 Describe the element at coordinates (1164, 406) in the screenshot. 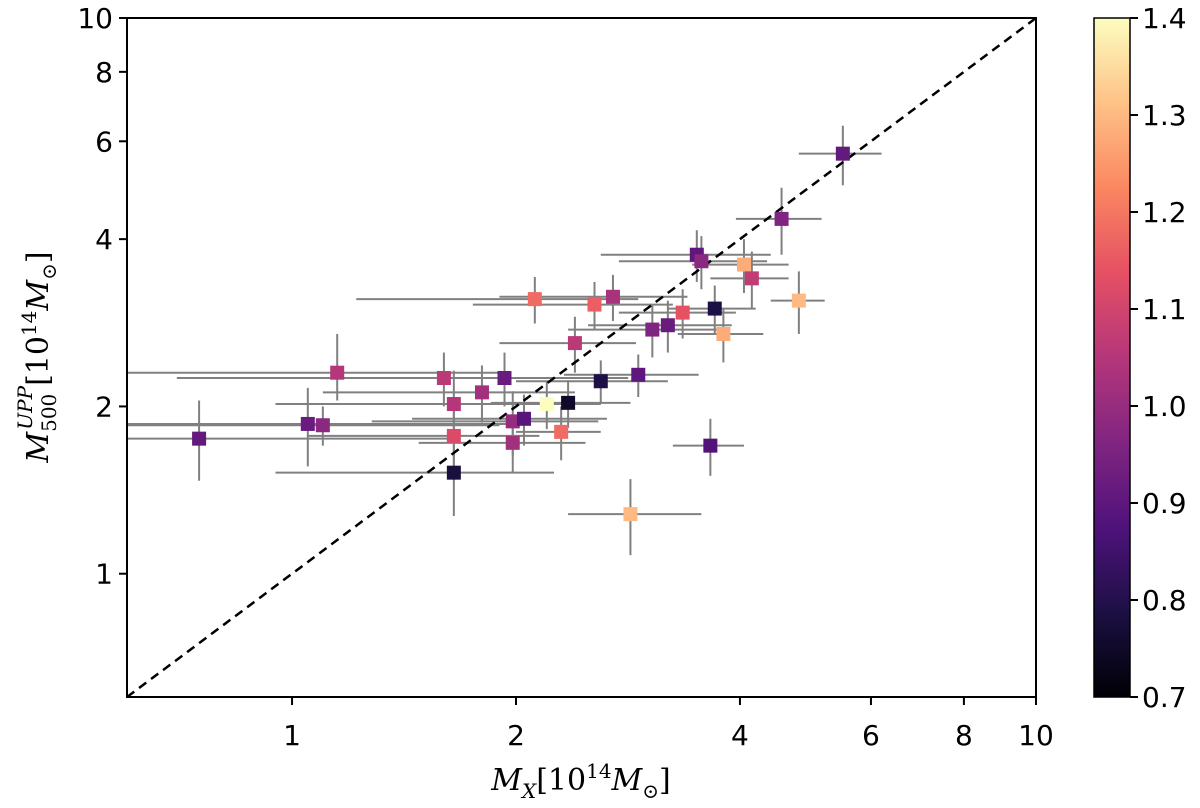

I see `colorbar-tick-label: 1.0` at that location.